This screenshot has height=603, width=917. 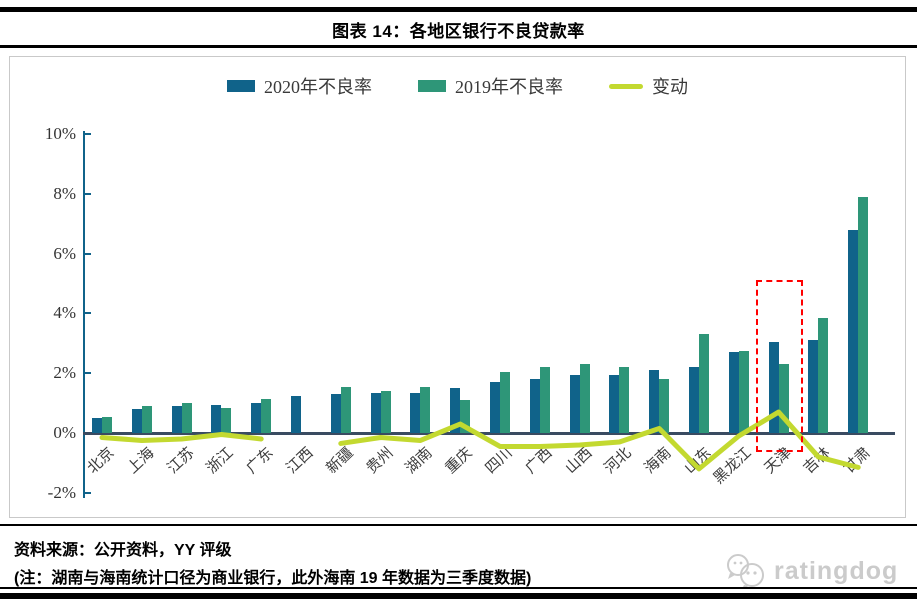 What do you see at coordinates (123, 550) in the screenshot?
I see `source-note: 资料来源：公开资料，YY 评级` at bounding box center [123, 550].